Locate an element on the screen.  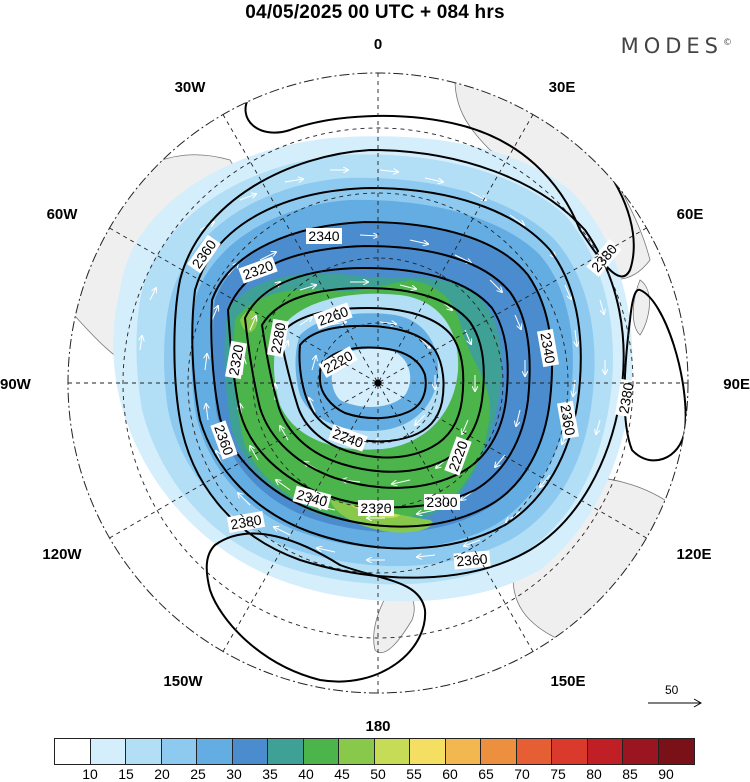
map-title: 04/05/2025 00 UTC + 084 hrs is located at coordinates (375, 12).